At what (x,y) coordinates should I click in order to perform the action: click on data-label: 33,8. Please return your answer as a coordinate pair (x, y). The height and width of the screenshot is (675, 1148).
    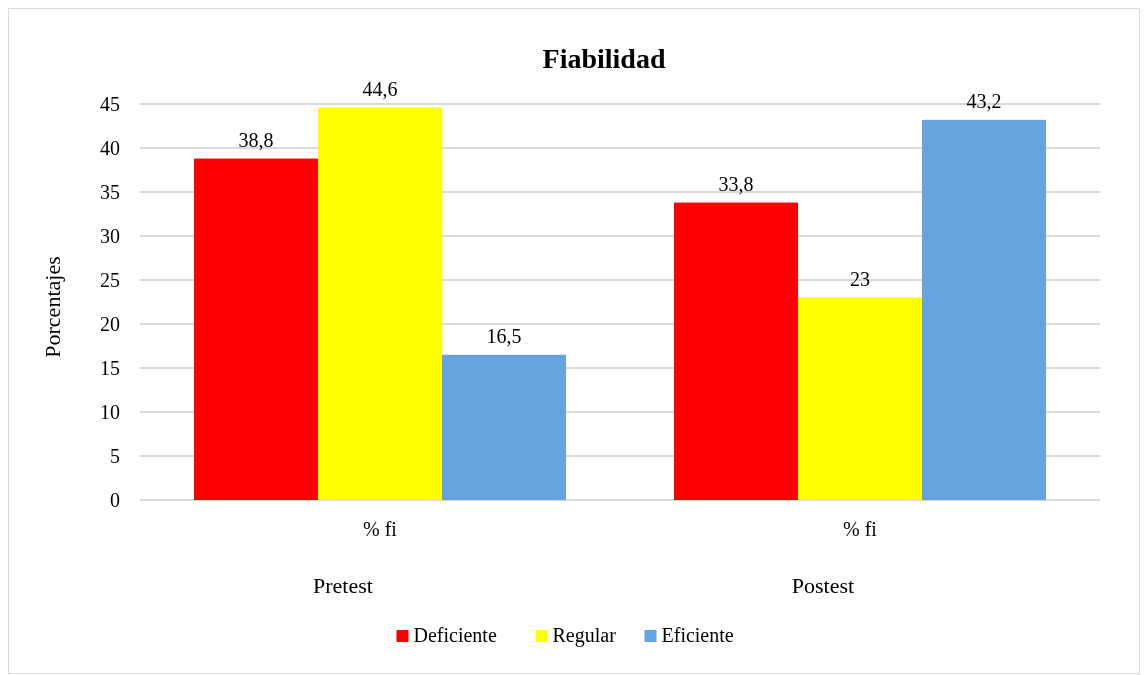
    Looking at the image, I should click on (736, 183).